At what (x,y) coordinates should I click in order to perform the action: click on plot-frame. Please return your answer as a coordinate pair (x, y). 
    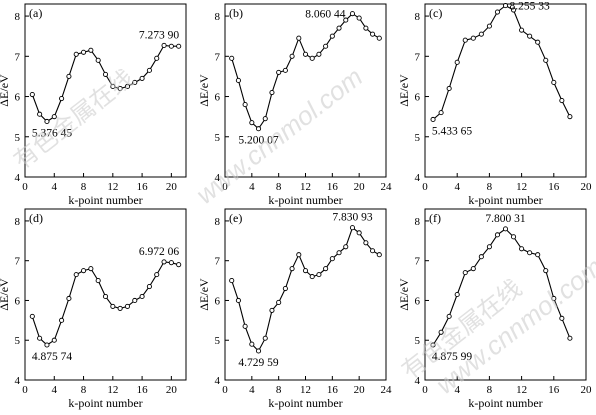
    Looking at the image, I should click on (105, 294).